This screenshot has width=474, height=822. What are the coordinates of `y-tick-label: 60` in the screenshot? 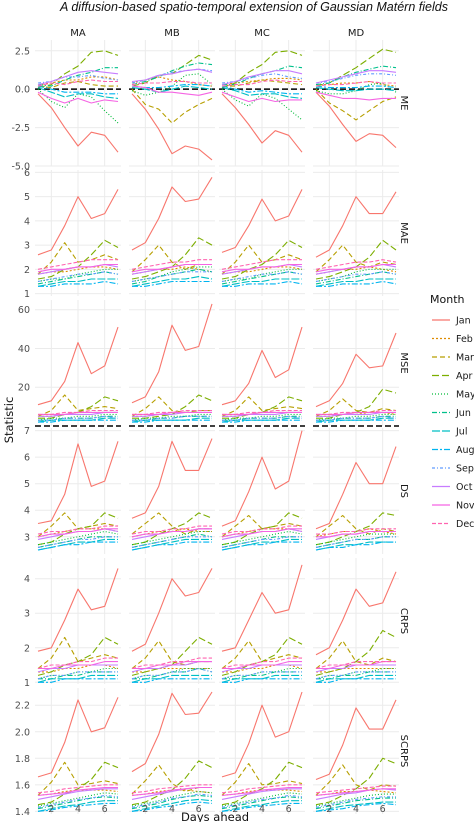 It's located at (24, 310).